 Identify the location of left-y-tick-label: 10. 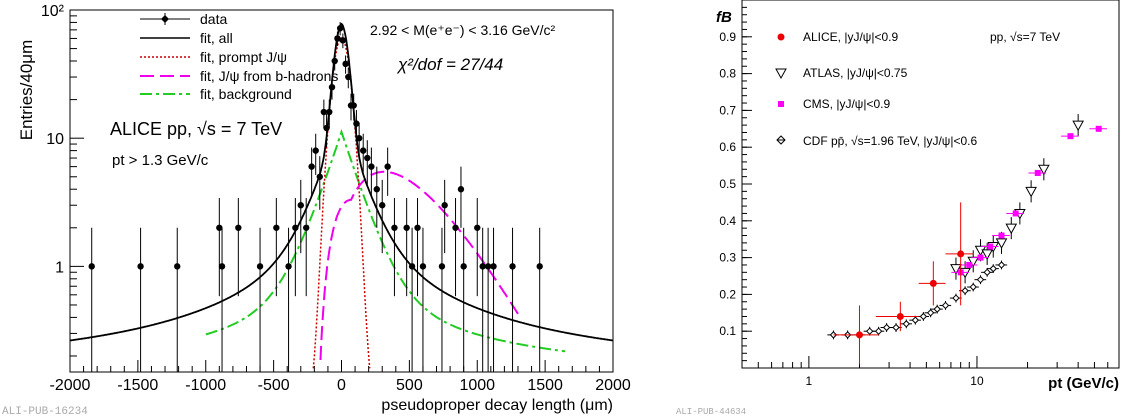
(55, 139).